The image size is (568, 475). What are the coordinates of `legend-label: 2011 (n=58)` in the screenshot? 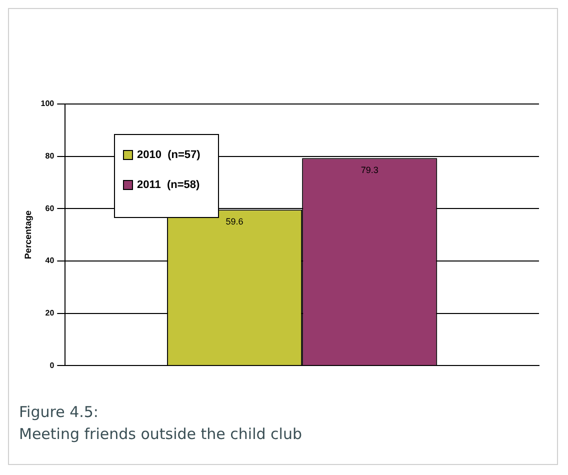 It's located at (168, 185).